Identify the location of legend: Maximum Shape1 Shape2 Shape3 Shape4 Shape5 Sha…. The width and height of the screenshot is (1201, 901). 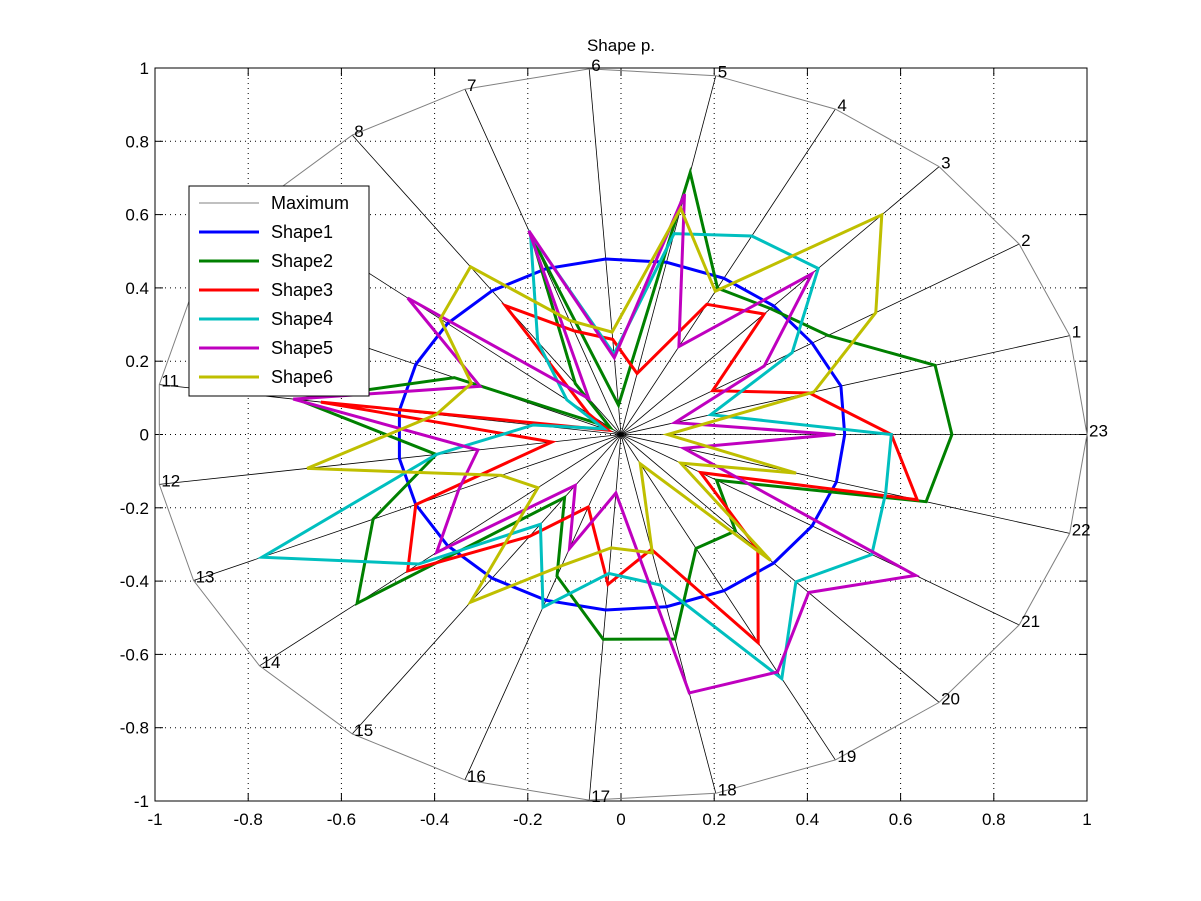
(279, 291).